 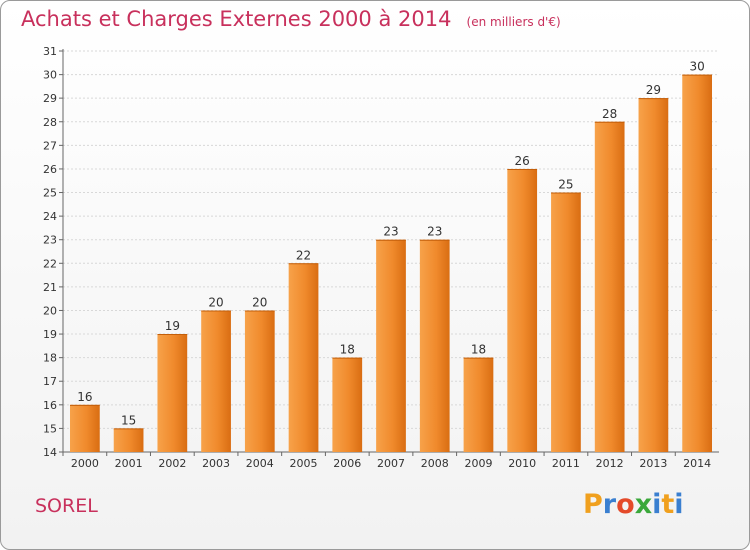 What do you see at coordinates (50, 122) in the screenshot?
I see `y-tick-label: 28` at bounding box center [50, 122].